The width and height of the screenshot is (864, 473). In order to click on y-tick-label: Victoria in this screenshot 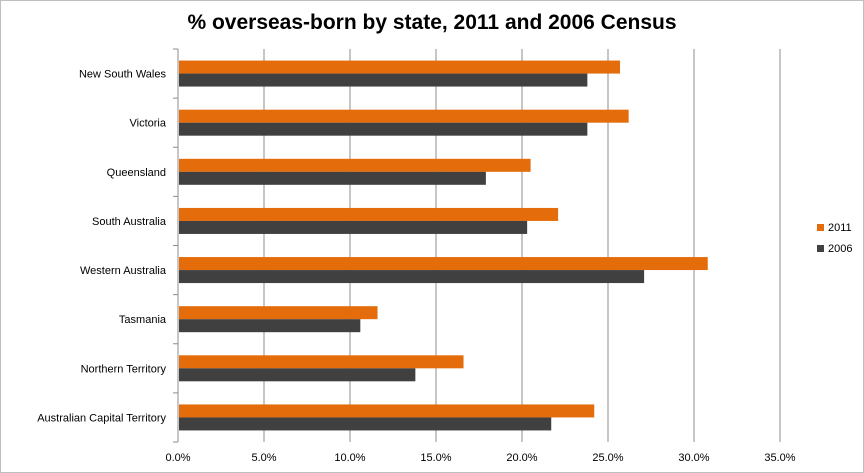, I will do `click(148, 124)`.